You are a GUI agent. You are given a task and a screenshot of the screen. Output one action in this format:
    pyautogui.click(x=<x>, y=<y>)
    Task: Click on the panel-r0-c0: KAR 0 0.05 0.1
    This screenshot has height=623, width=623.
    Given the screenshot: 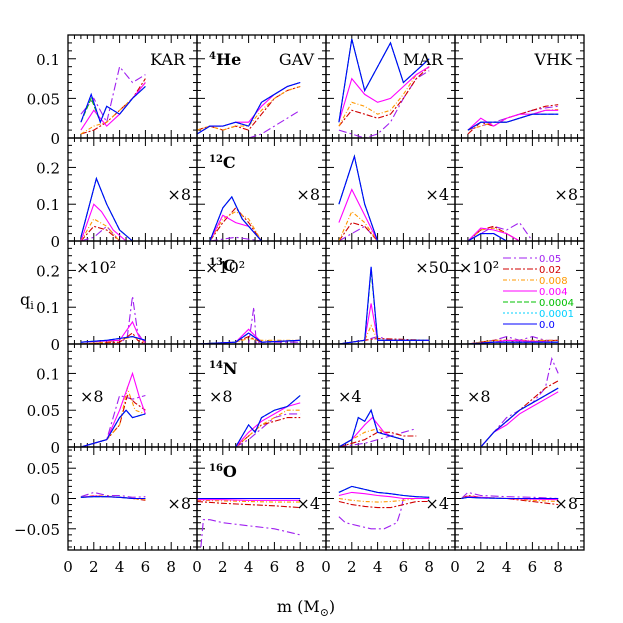 What is the action you would take?
    pyautogui.click(x=112, y=91)
    